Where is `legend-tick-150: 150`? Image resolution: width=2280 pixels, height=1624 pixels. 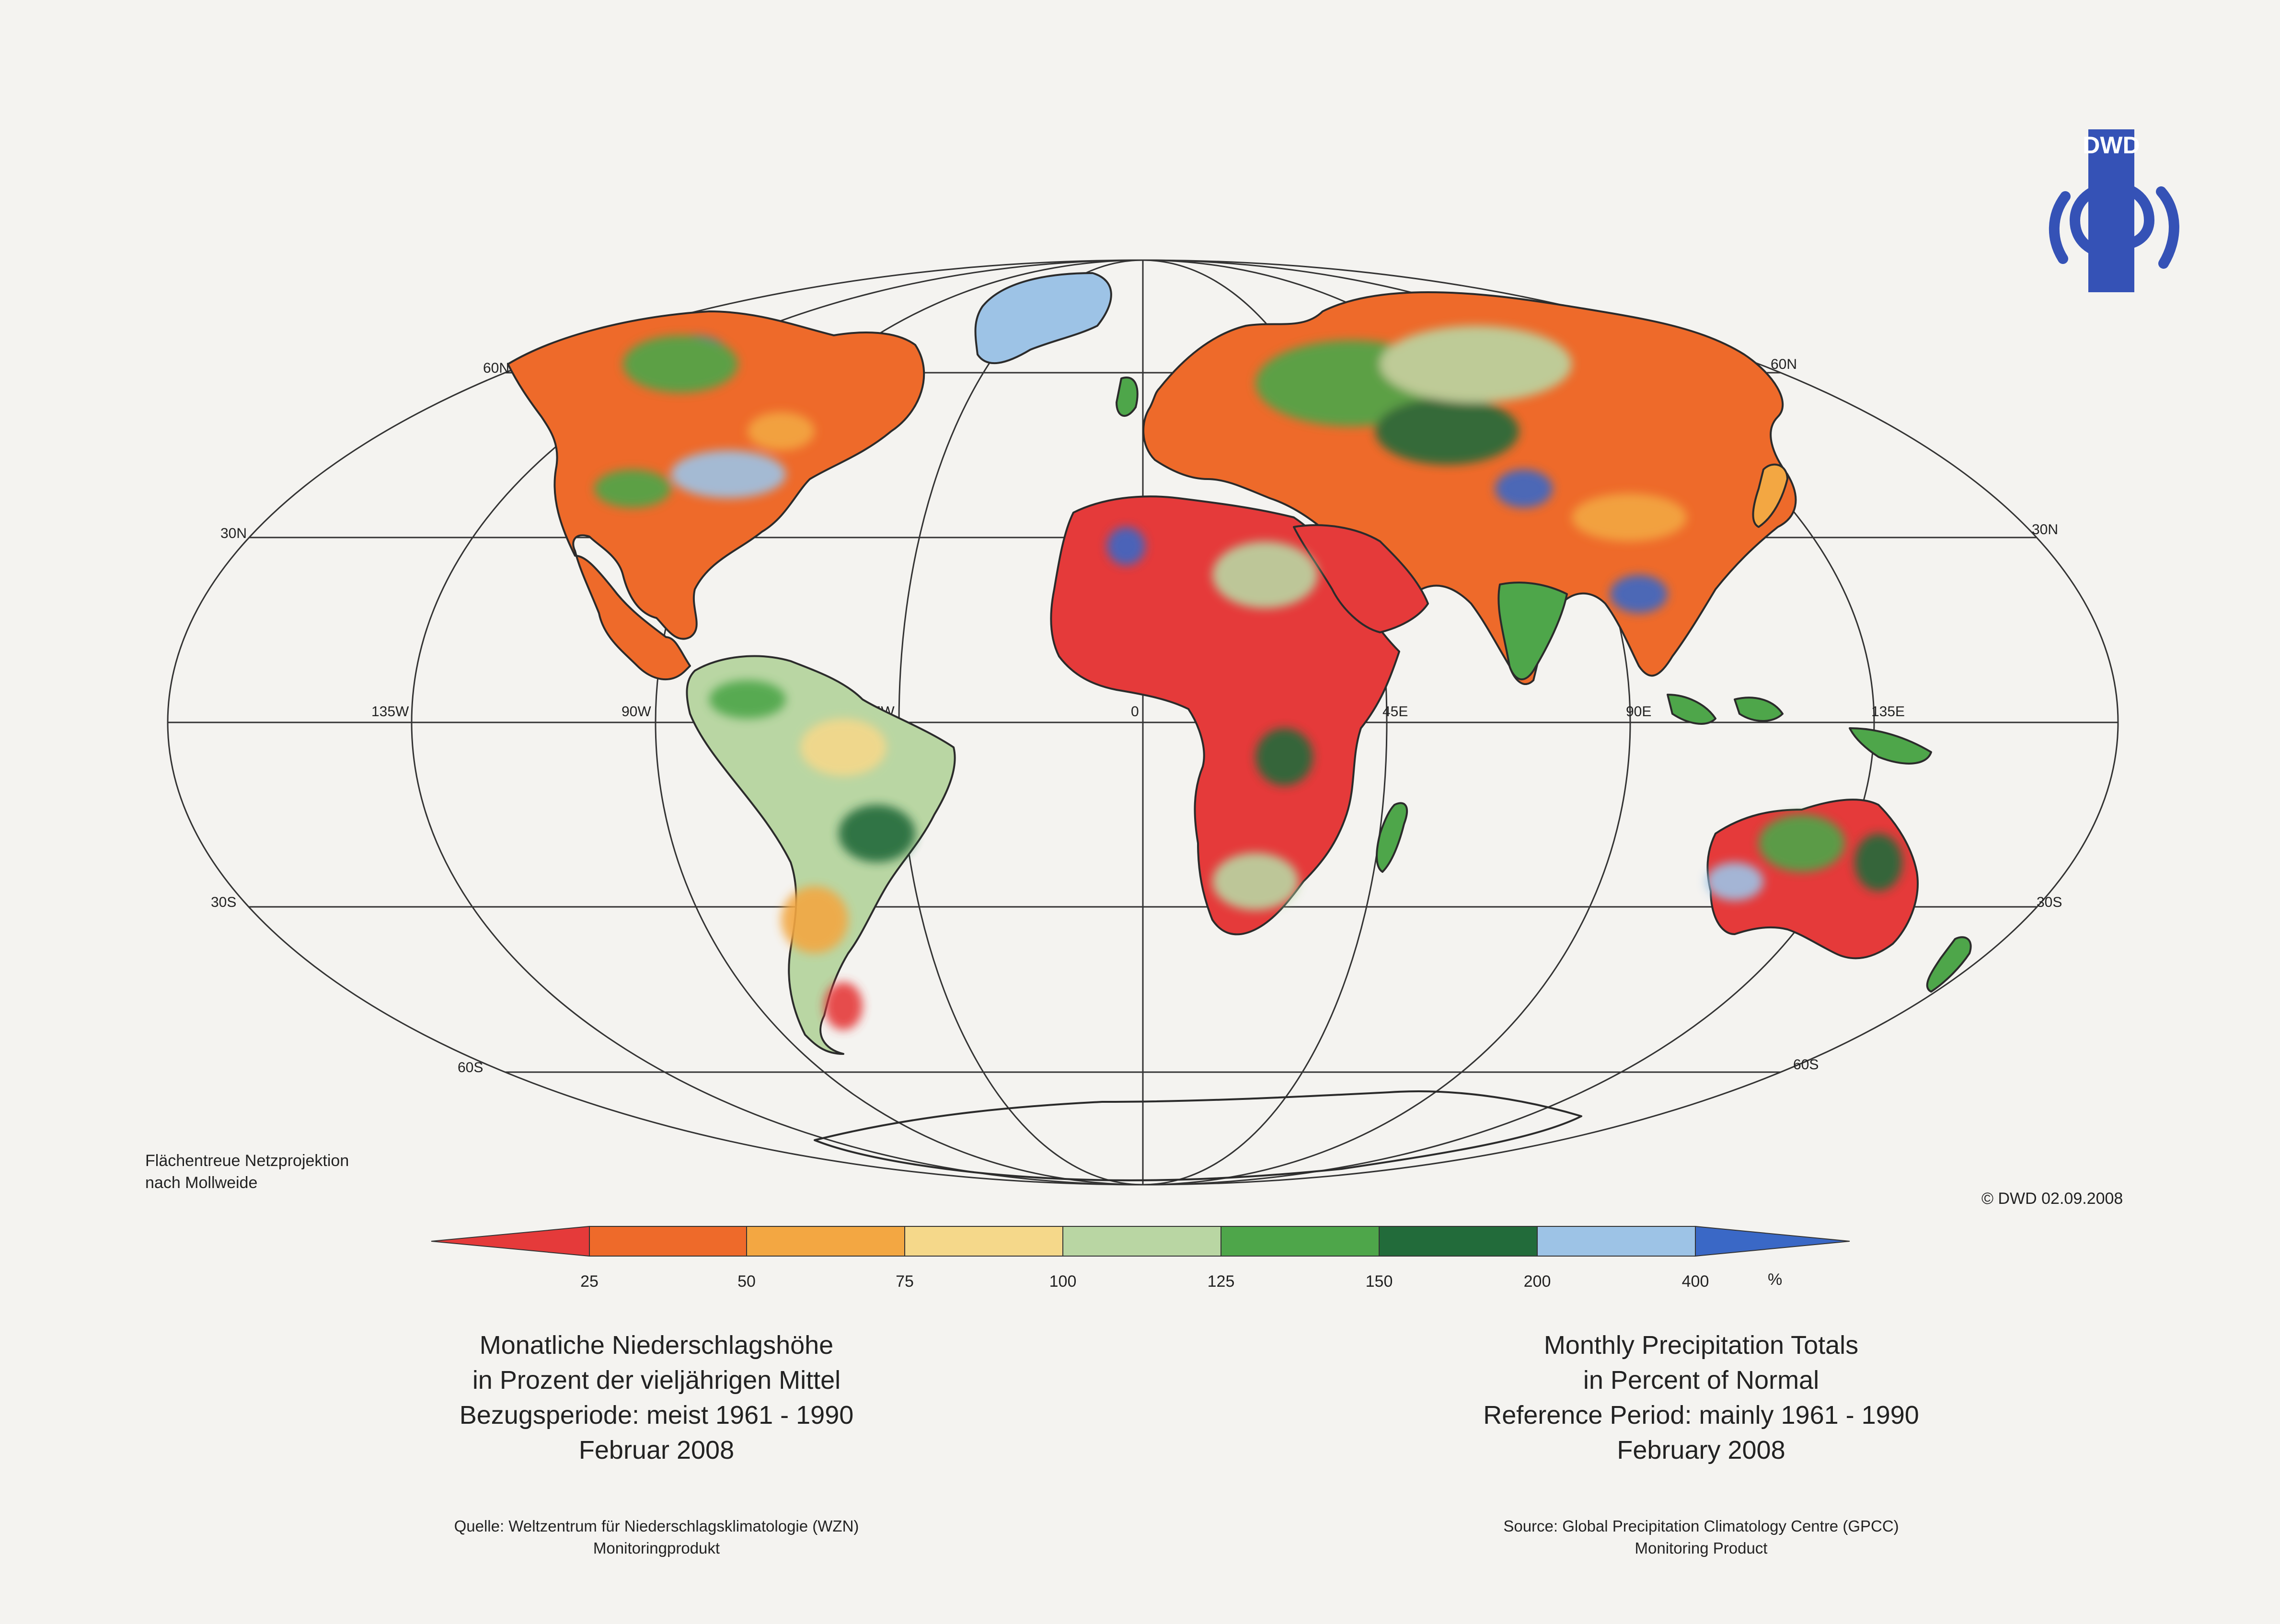 legend-tick-150: 150 is located at coordinates (1380, 1281).